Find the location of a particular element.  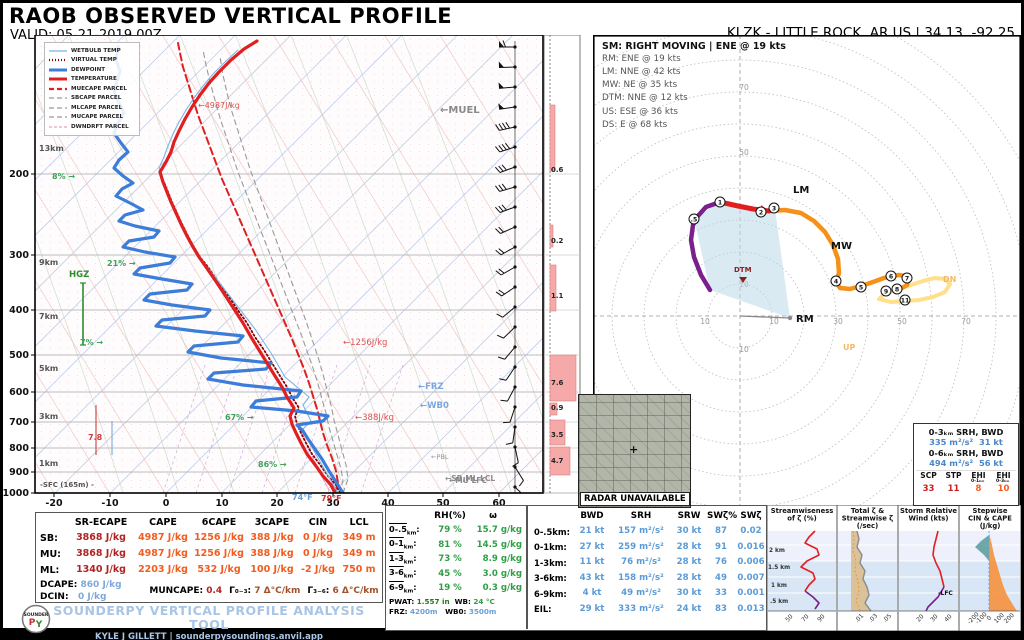

svg-text: UP is located at coordinates (849, 347).